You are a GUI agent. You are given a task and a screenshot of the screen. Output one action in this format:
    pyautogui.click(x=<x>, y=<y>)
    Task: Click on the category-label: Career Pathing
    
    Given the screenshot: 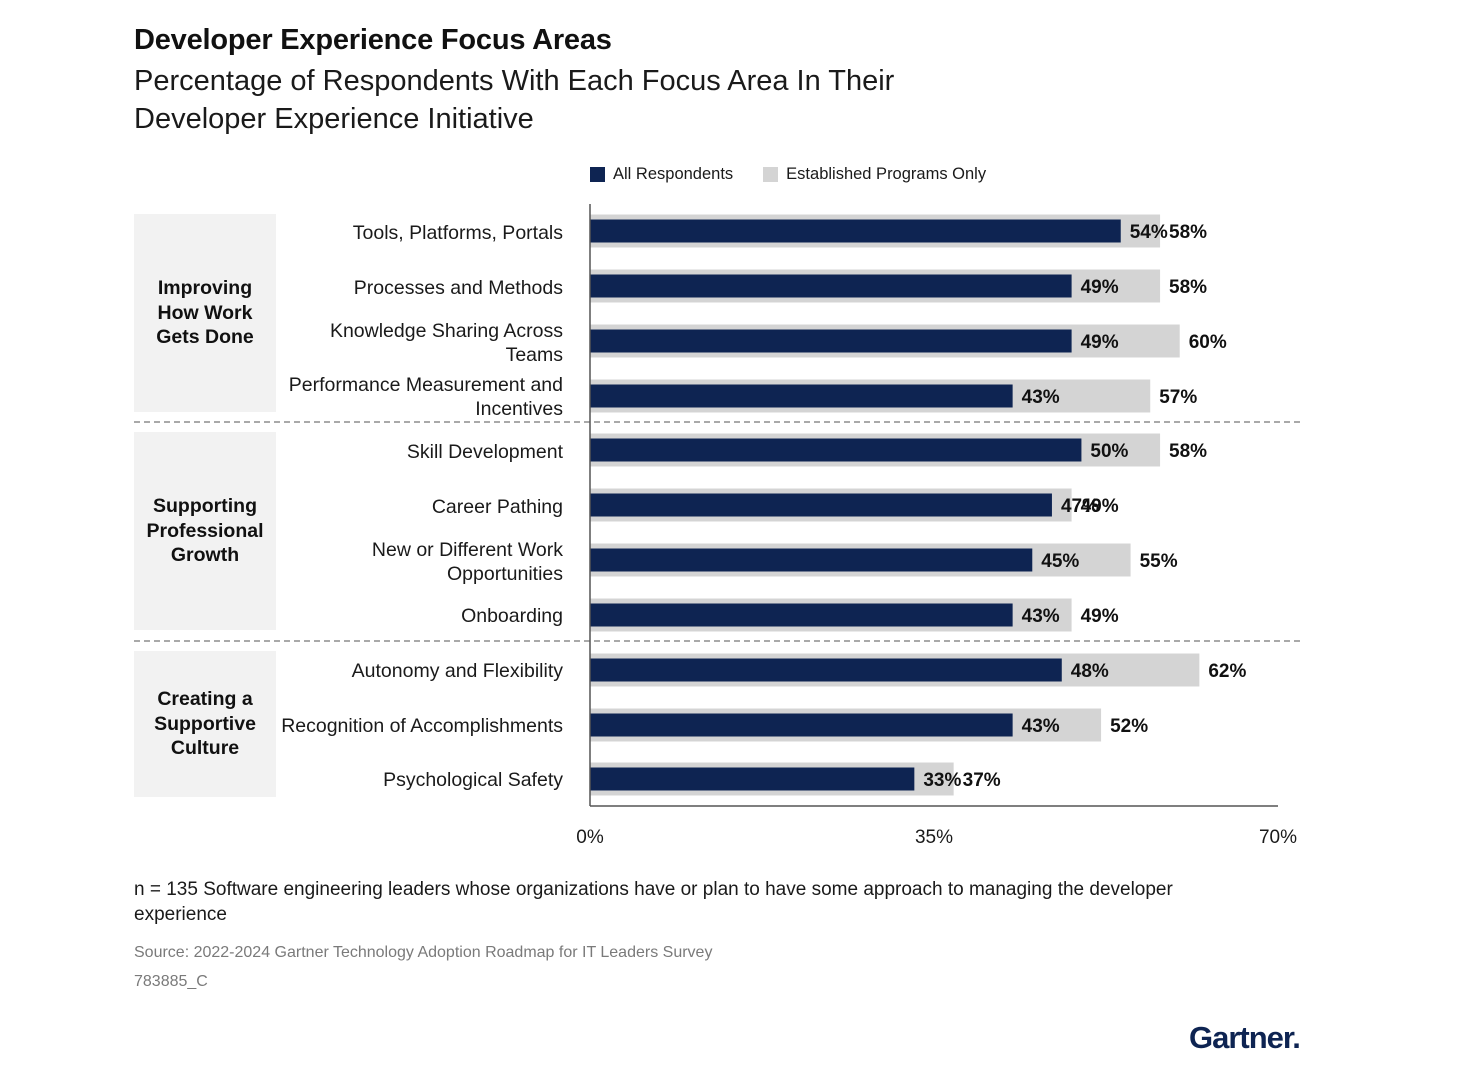 What is the action you would take?
    pyautogui.click(x=497, y=507)
    